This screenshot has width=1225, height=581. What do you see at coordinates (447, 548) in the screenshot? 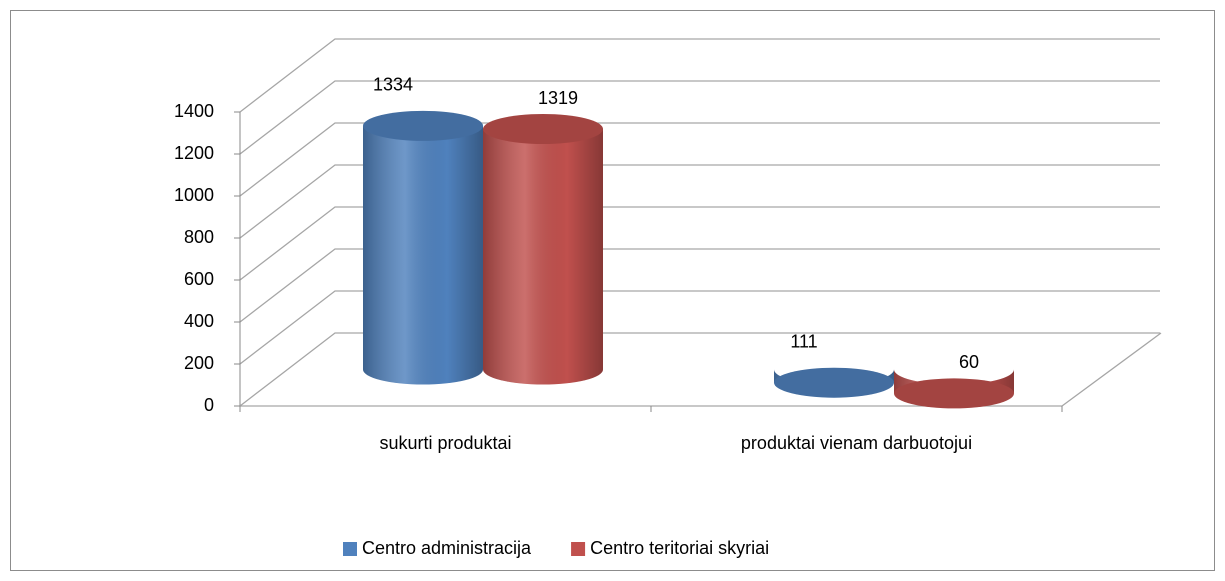
I see `legend-label: Centro administracija` at bounding box center [447, 548].